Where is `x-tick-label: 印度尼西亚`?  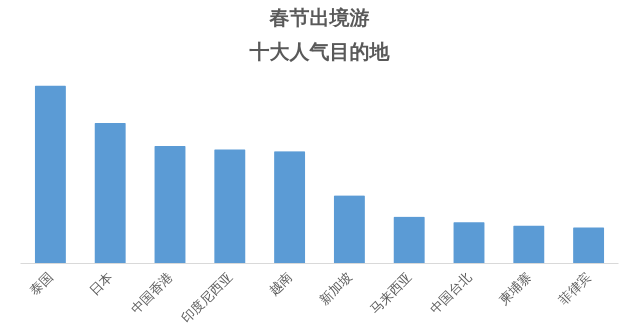 x-tick-label: 印度尼西亚 is located at coordinates (207, 297).